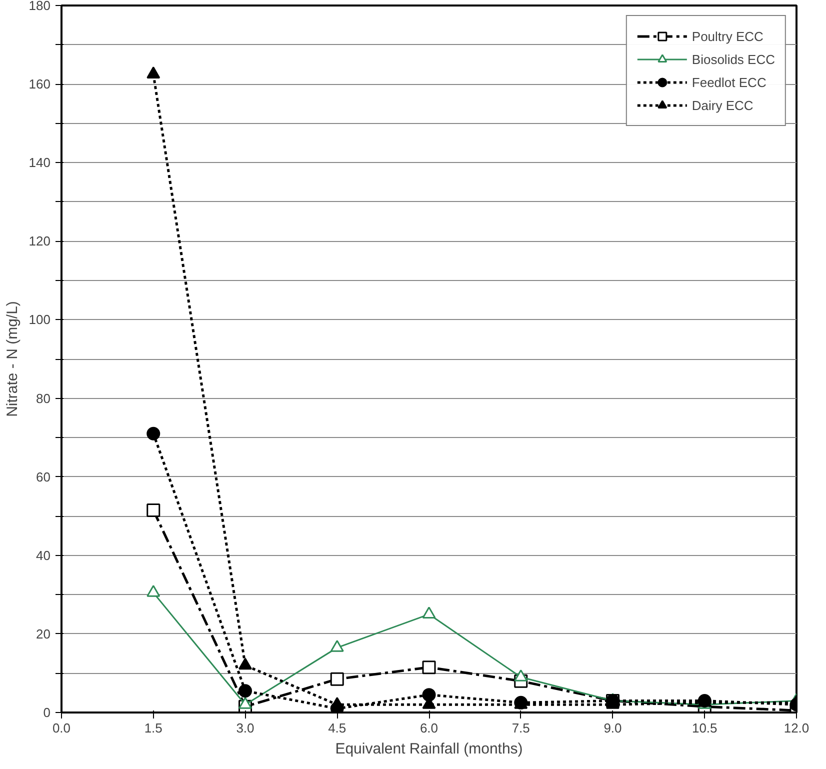  I want to click on x-tick-label: 7.5, so click(521, 728).